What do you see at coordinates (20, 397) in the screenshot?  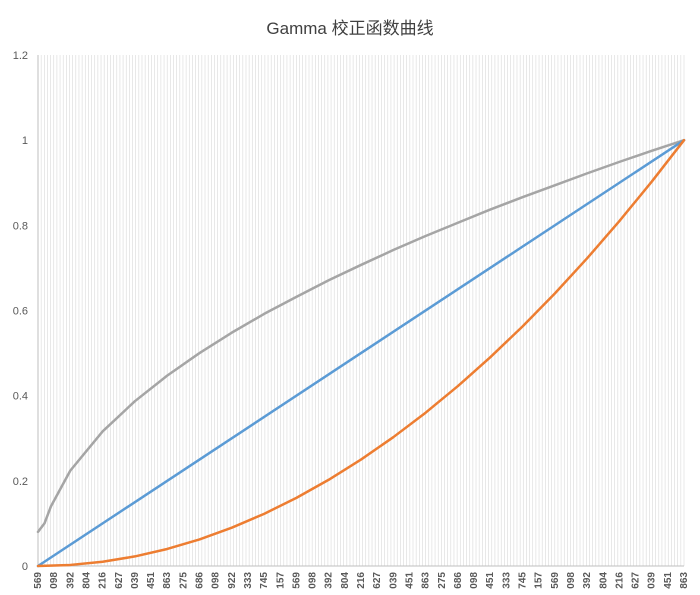 I see `y-tick-label: 0.4` at bounding box center [20, 397].